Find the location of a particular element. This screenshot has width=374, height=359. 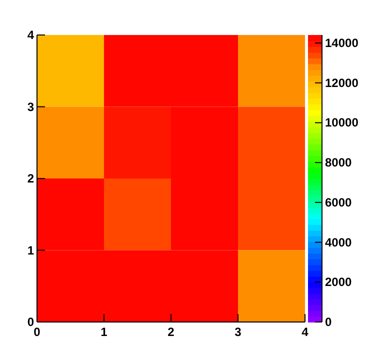

color-bar-label: 14000 is located at coordinates (342, 43).